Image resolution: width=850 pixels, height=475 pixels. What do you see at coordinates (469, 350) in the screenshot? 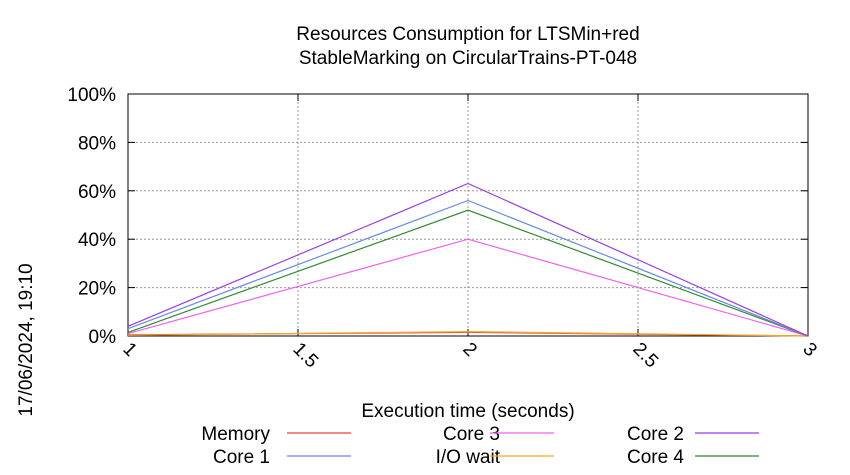
I see `x-tick-label: 2` at bounding box center [469, 350].